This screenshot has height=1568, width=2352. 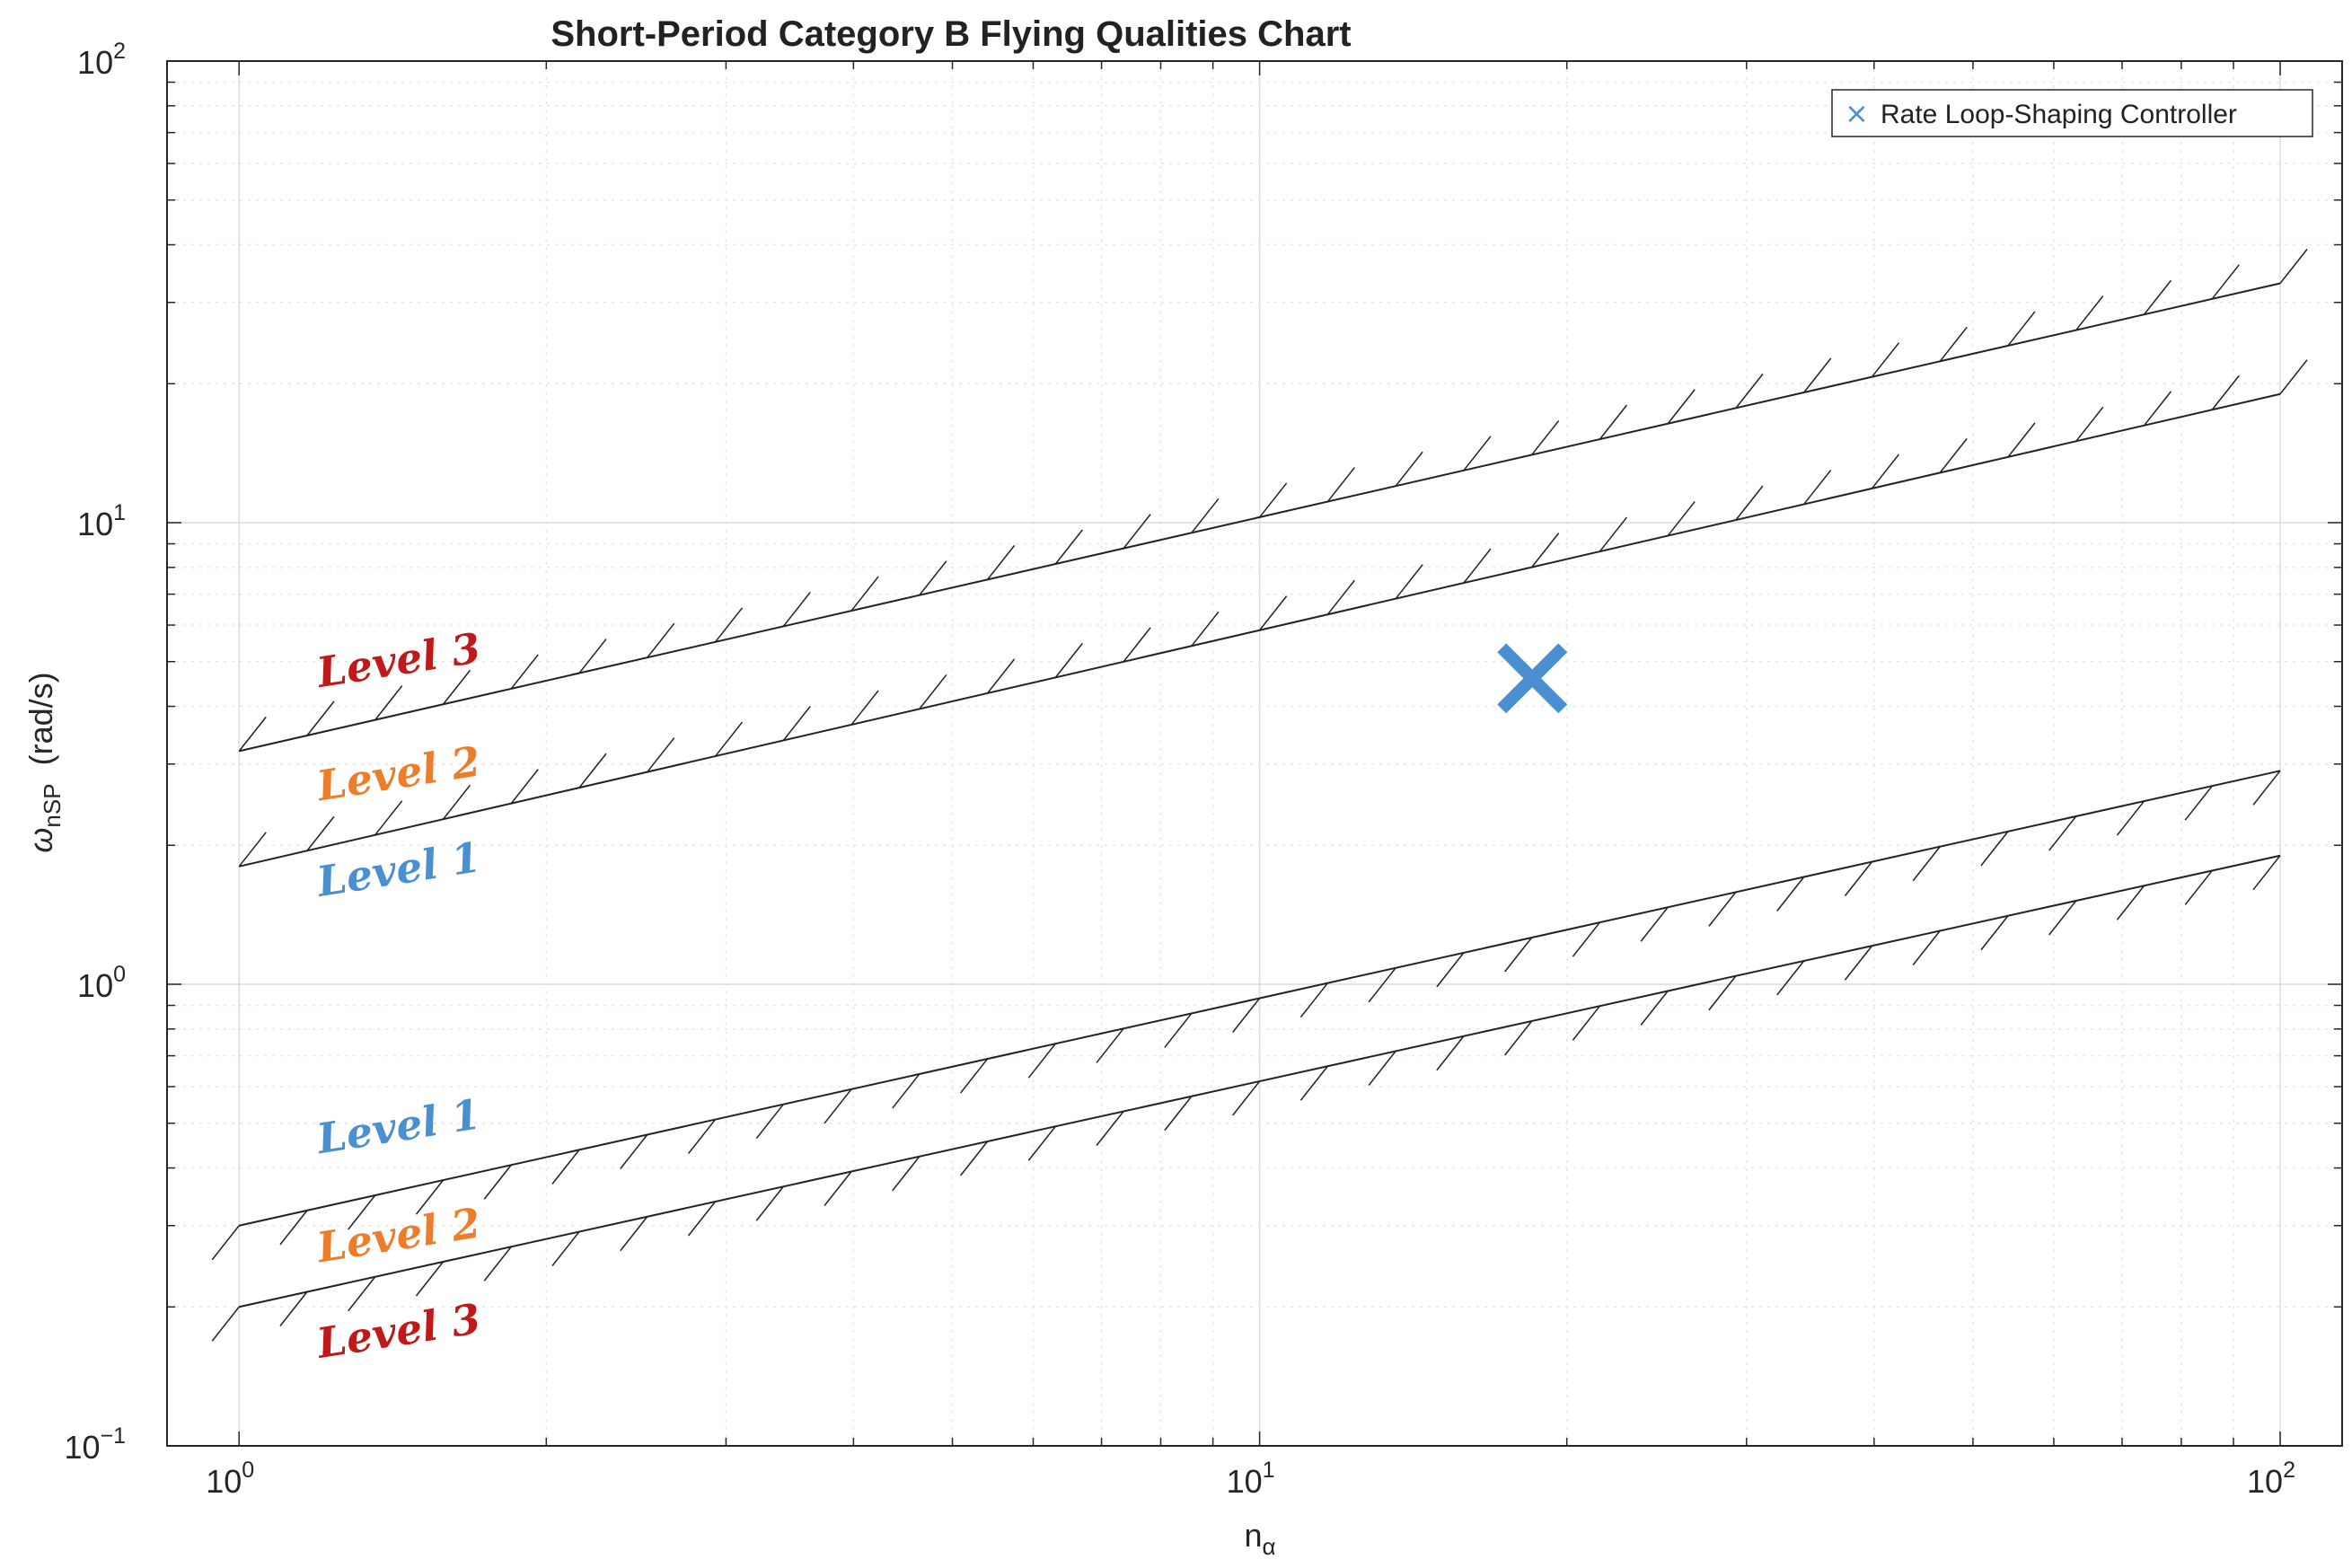 What do you see at coordinates (120, 51) in the screenshot?
I see `y-tick-label-exponent: 2` at bounding box center [120, 51].